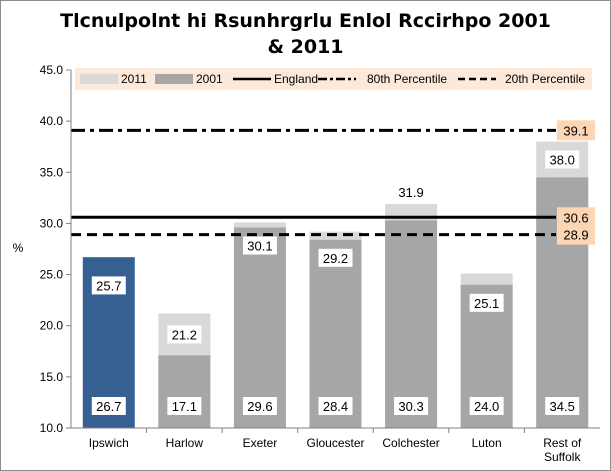  Describe the element at coordinates (174, 79) in the screenshot. I see `legend-swatch-2001` at that location.